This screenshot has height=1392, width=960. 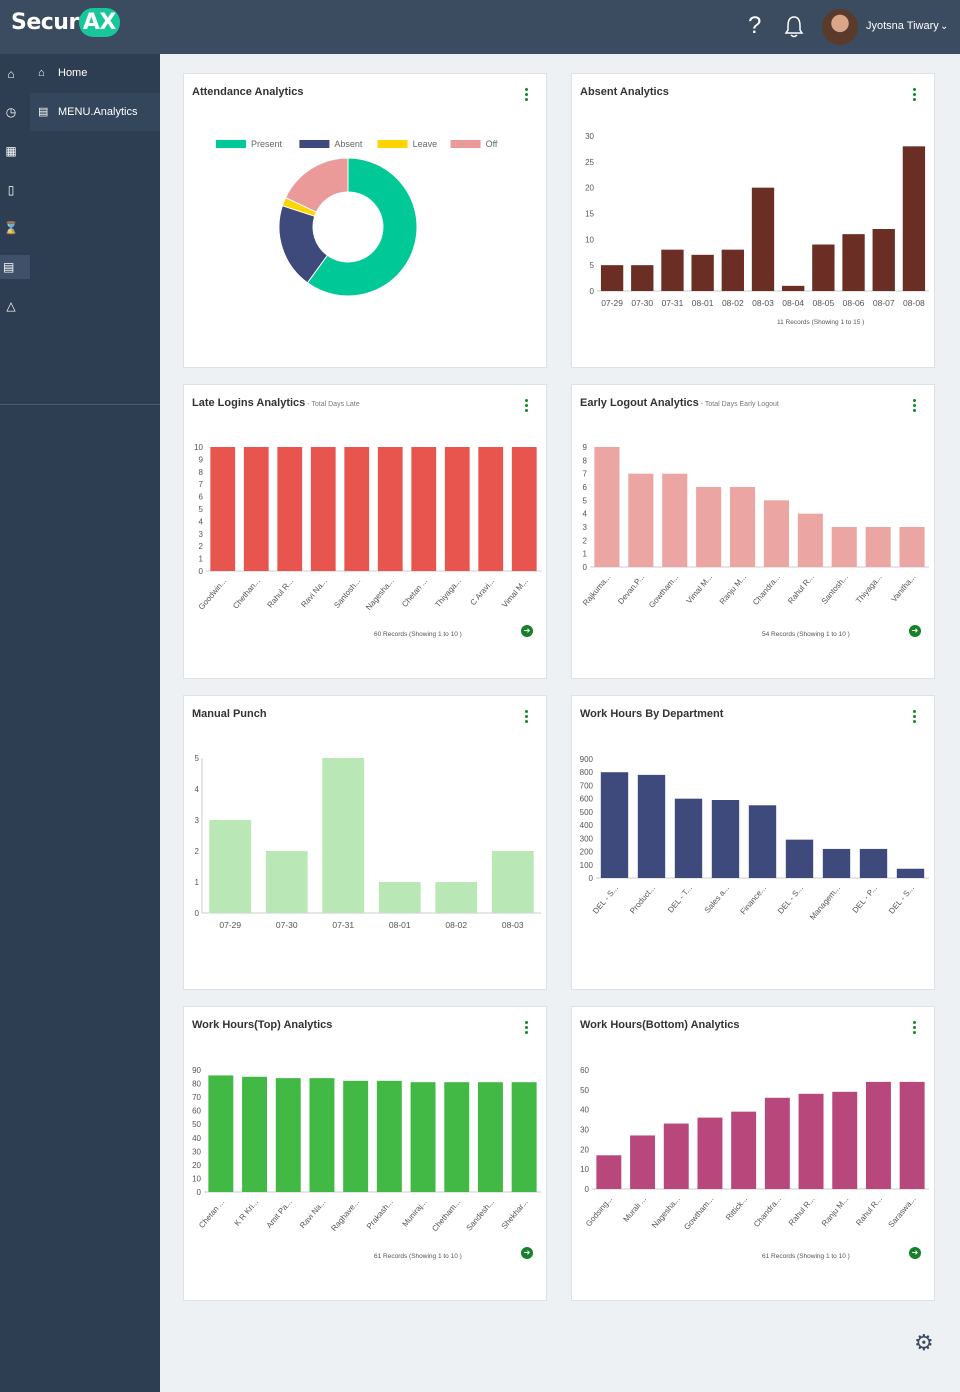 What do you see at coordinates (11, 151) in the screenshot?
I see `calendar-icon: ▦` at bounding box center [11, 151].